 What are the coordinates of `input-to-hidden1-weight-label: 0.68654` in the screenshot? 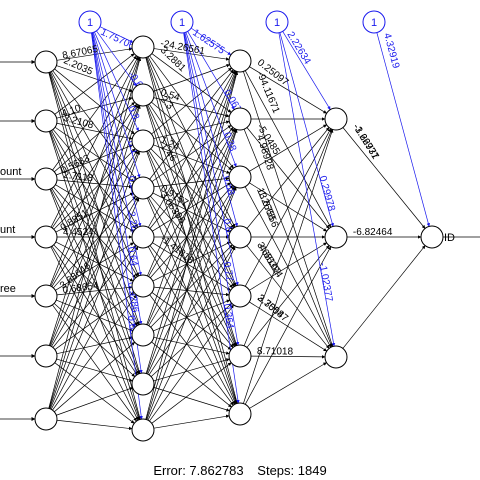 It's located at (81, 288).